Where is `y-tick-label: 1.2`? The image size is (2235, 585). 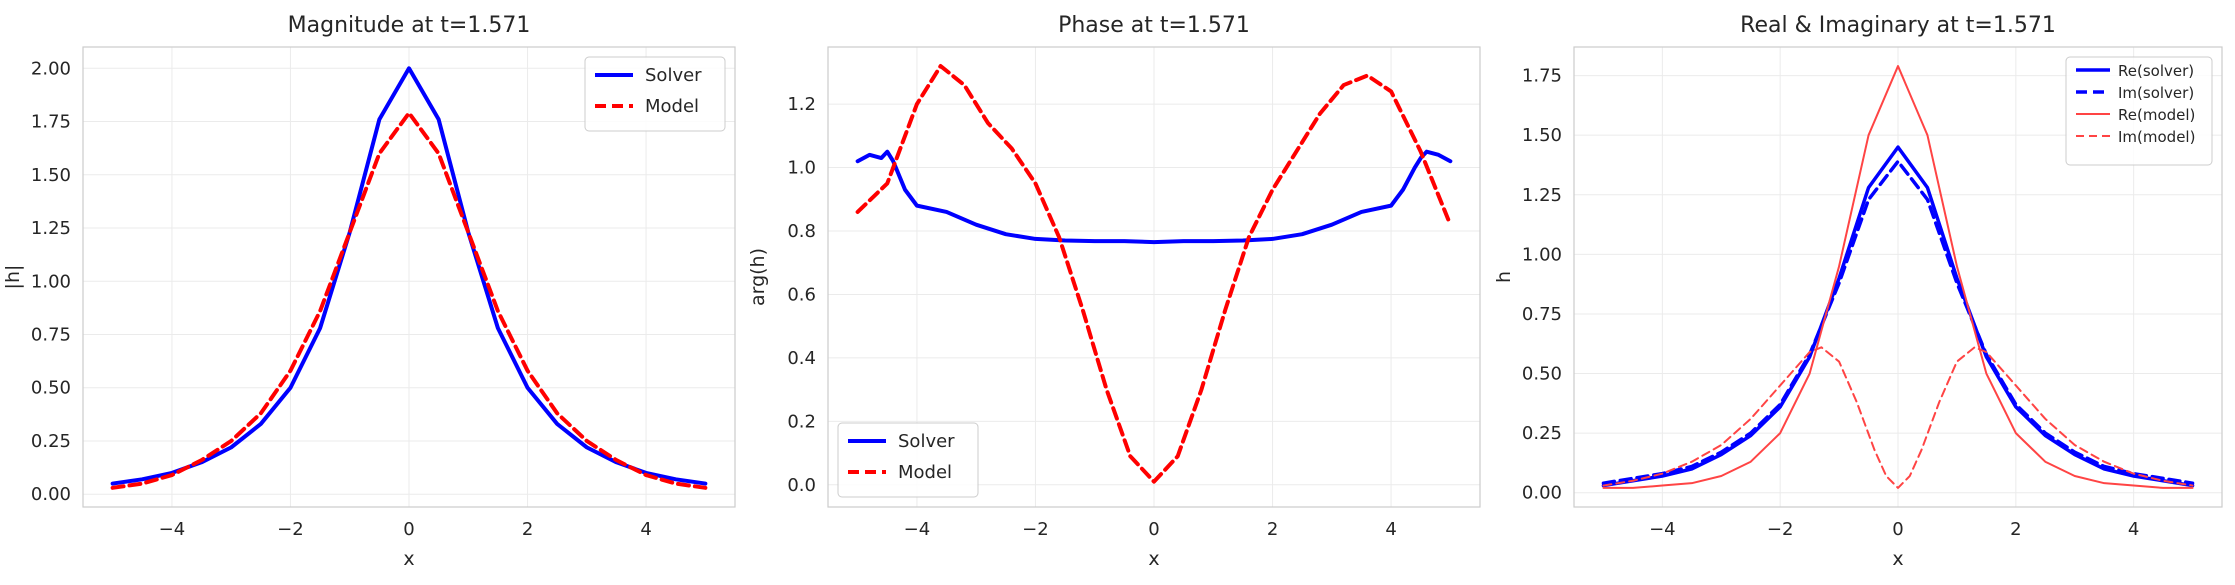 y-tick-label: 1.2 is located at coordinates (801, 104).